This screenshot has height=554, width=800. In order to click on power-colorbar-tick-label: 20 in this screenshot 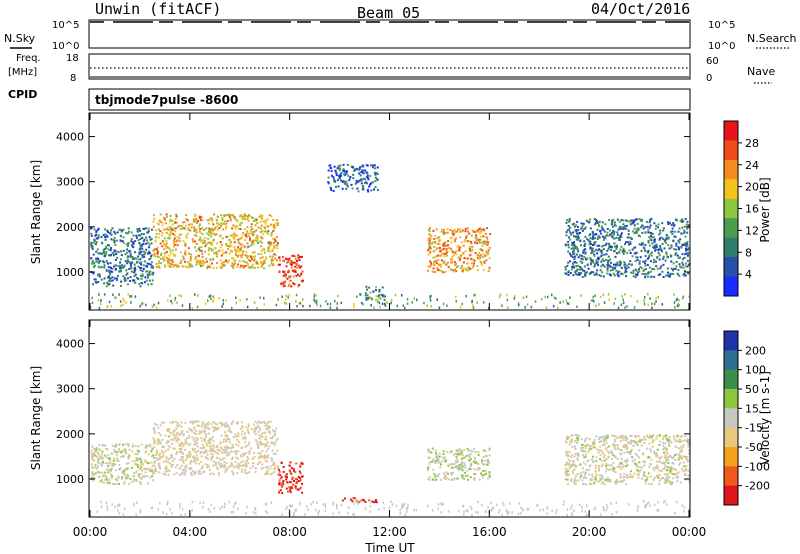, I will do `click(752, 187)`.